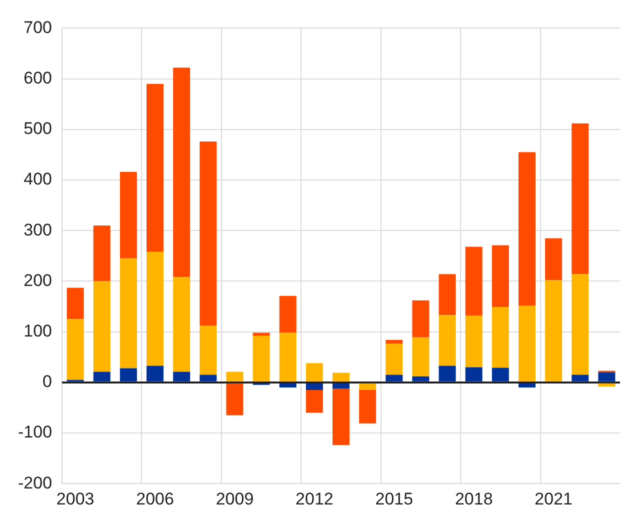 The height and width of the screenshot is (524, 632). Describe the element at coordinates (38, 27) in the screenshot. I see `y-tick-label: 700` at that location.